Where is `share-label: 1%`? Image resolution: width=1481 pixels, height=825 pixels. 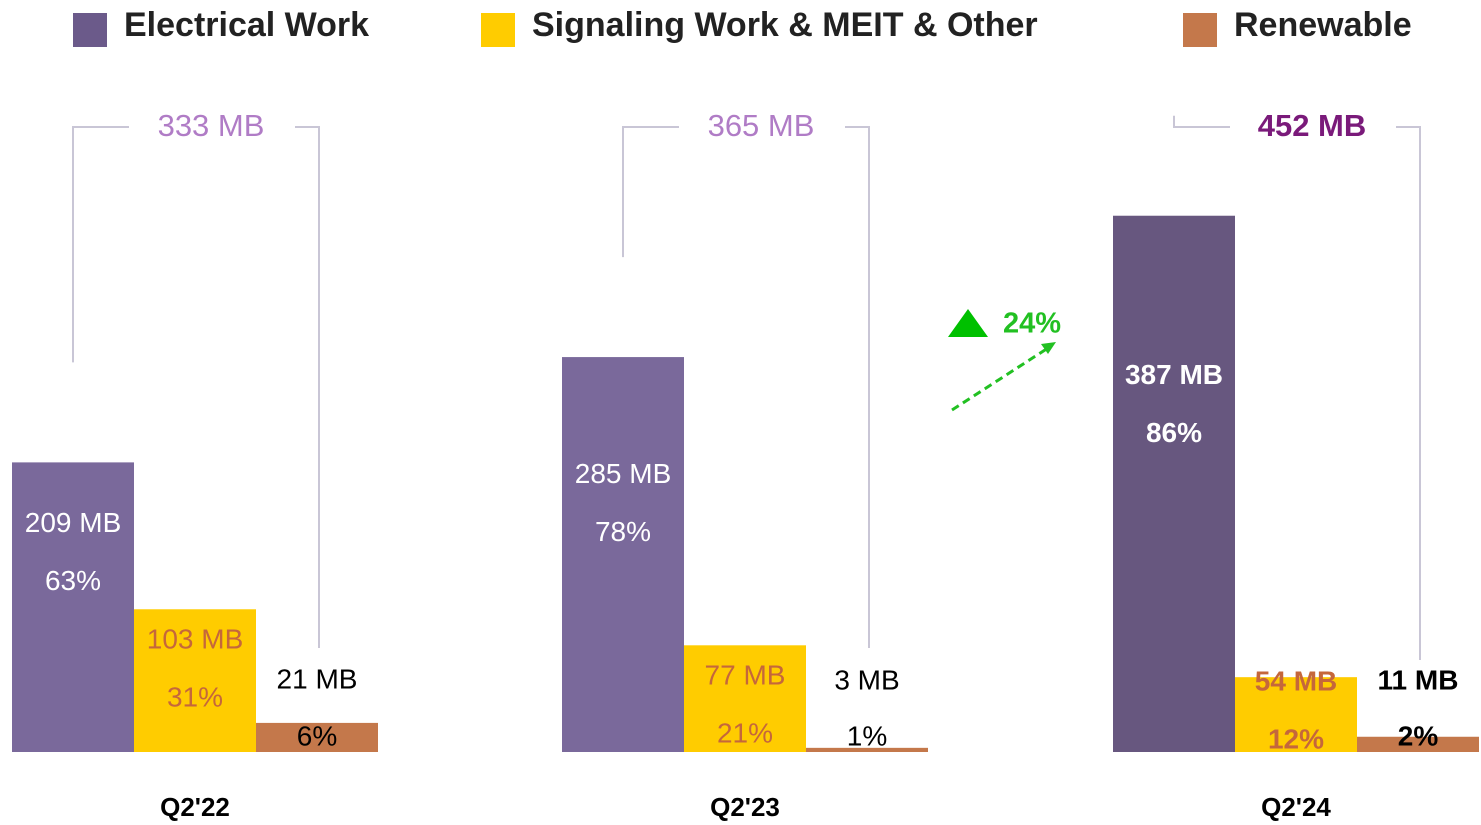
share-label: 1% is located at coordinates (867, 735).